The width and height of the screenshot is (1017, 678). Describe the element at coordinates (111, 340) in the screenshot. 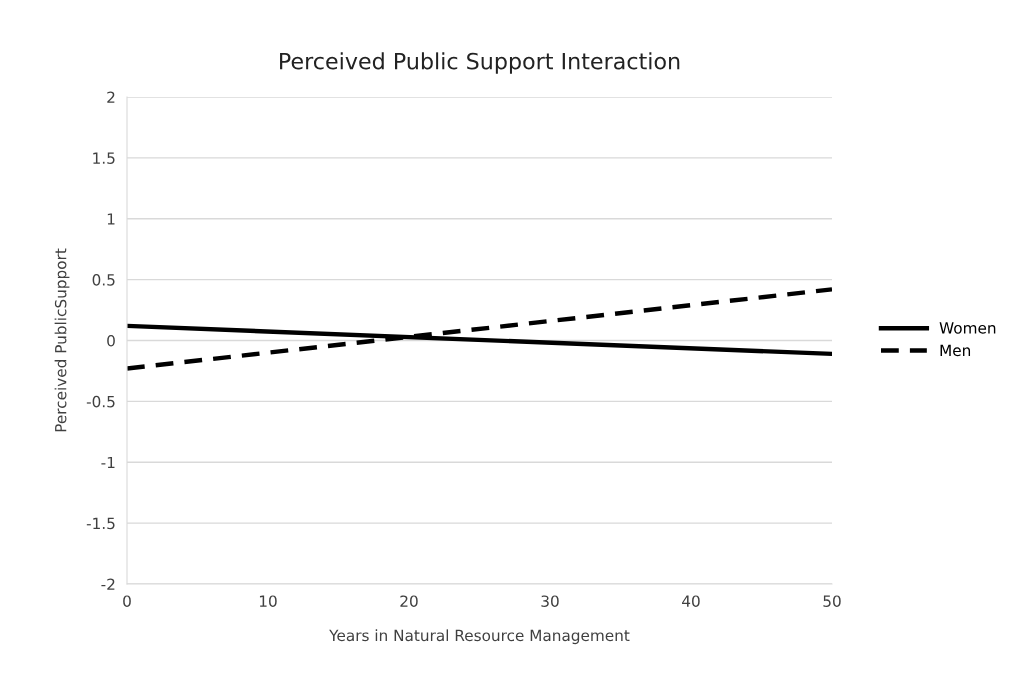

I see `y-tick-label: 0` at that location.